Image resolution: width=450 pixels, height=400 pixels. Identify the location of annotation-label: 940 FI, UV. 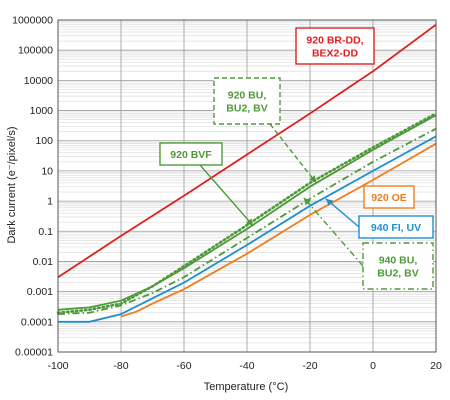
(396, 228).